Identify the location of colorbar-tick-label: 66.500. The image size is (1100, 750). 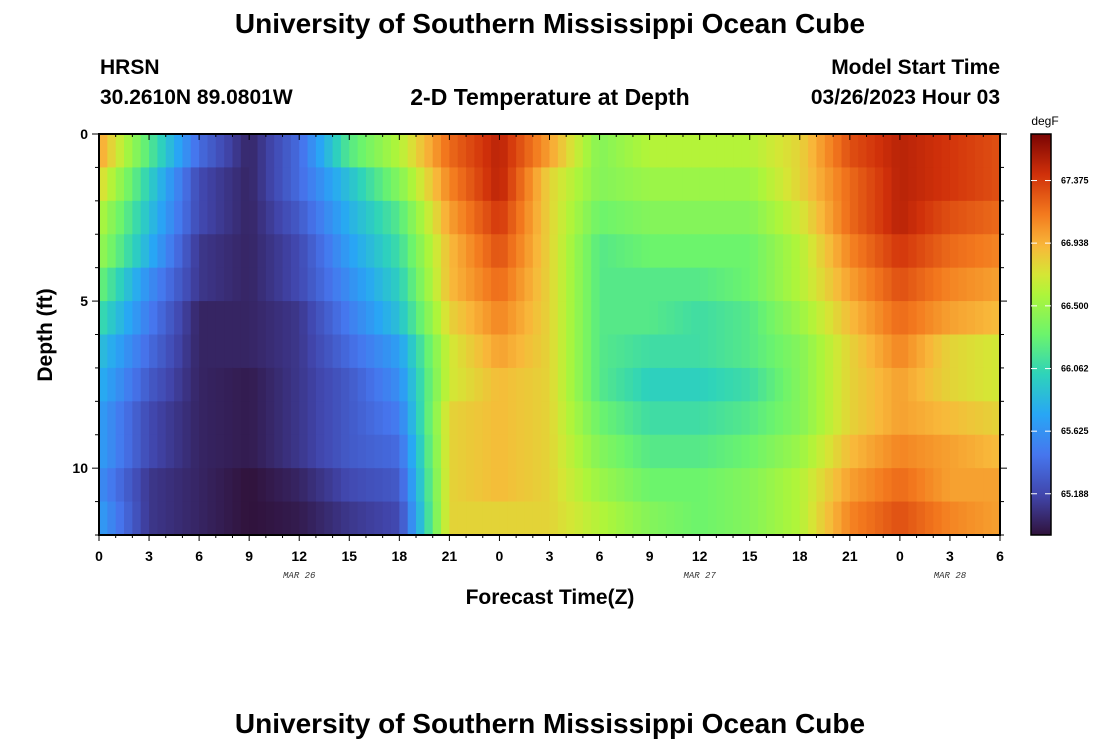
(1075, 306).